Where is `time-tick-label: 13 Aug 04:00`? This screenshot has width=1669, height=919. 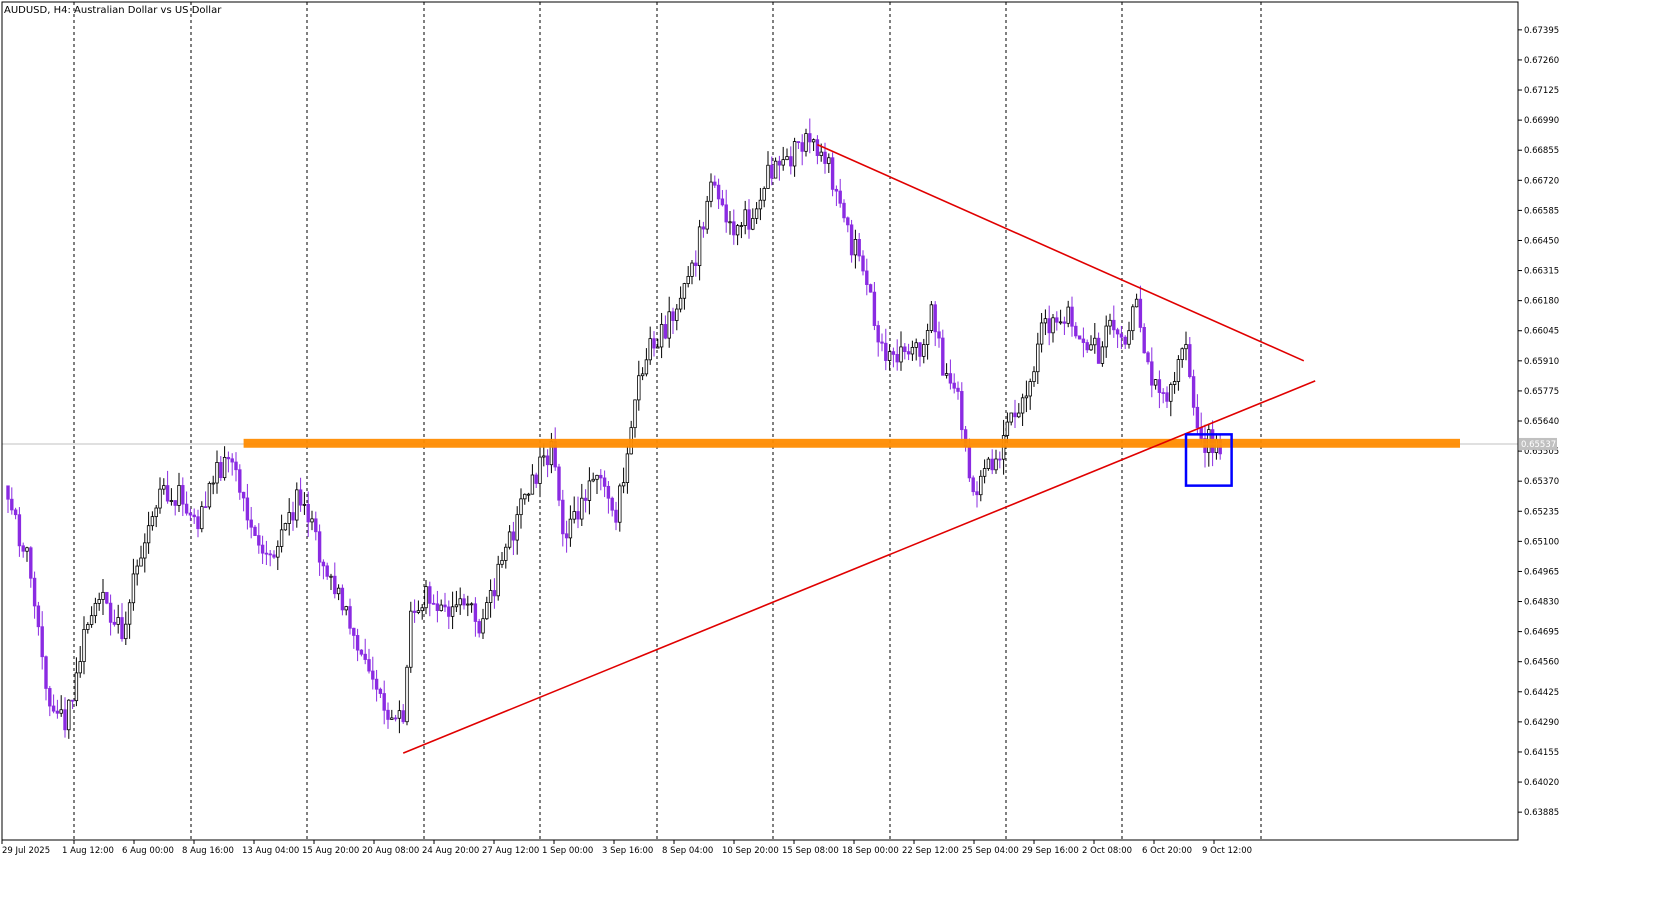 time-tick-label: 13 Aug 04:00 is located at coordinates (270, 851).